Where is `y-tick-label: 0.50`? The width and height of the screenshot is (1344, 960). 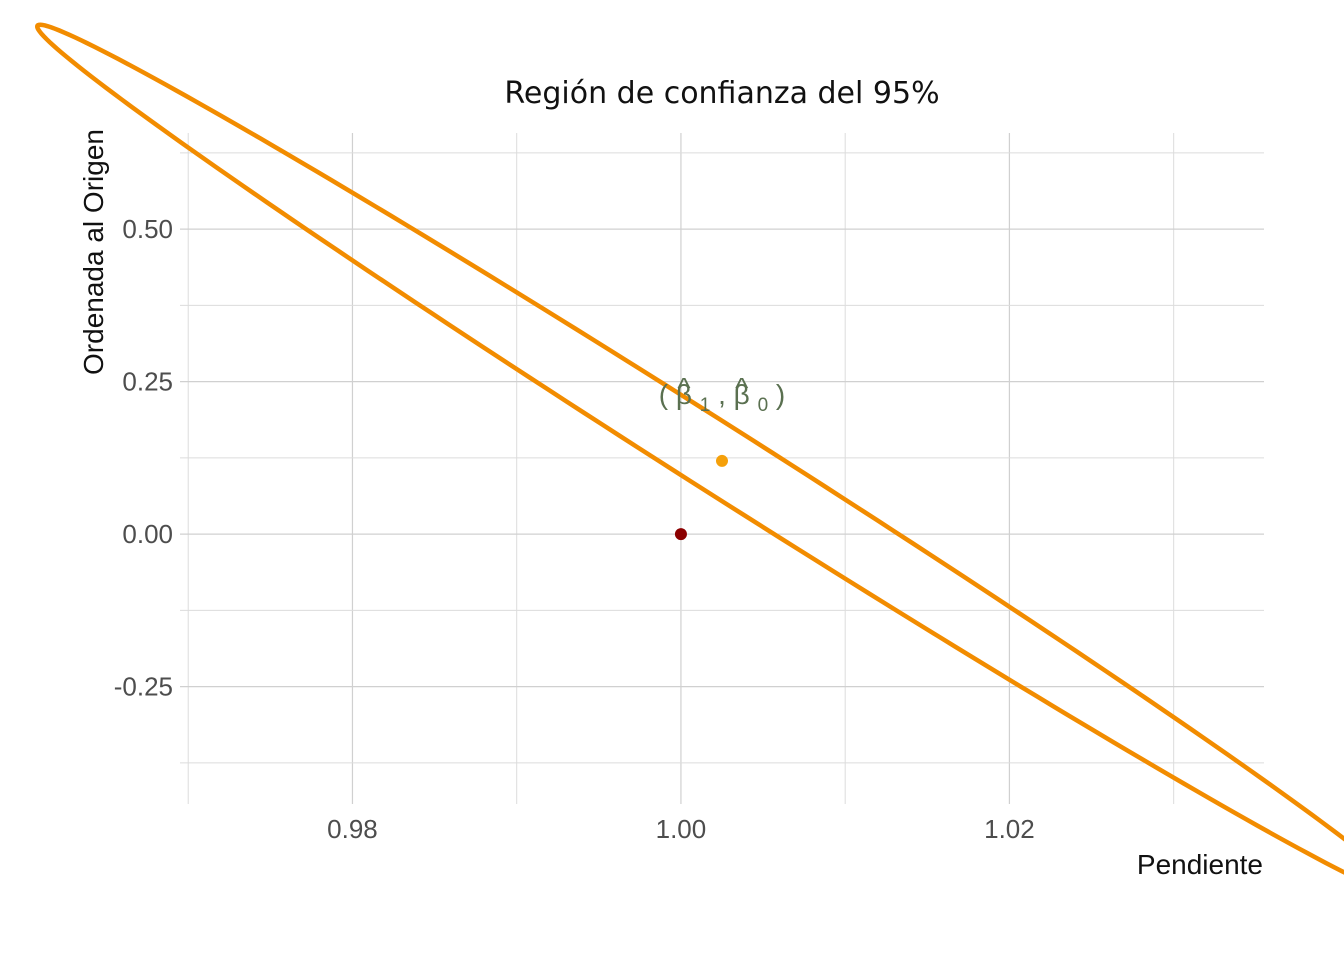
y-tick-label: 0.50 is located at coordinates (147, 229).